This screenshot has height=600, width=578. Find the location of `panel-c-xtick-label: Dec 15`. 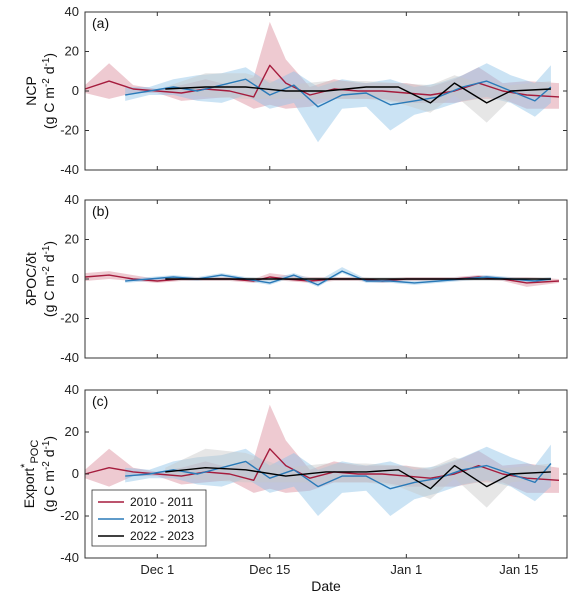

panel-c-xtick-label: Dec 15 is located at coordinates (269, 569).